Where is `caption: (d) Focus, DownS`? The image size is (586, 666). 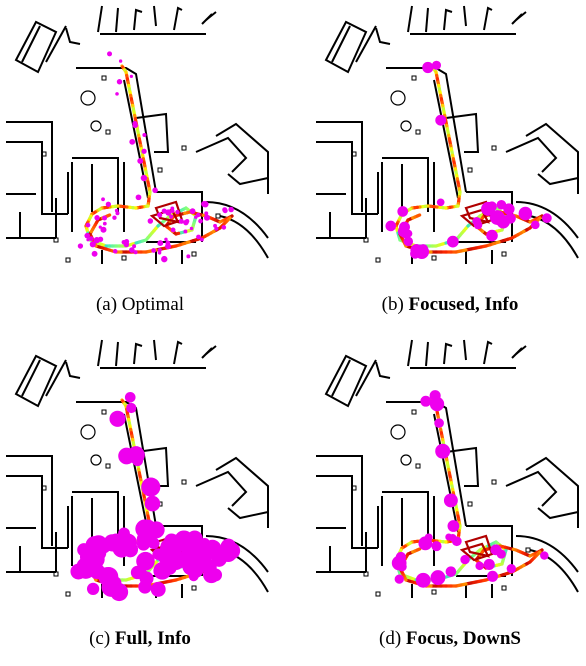
caption: (d) Focus, DownS is located at coordinates (450, 639).